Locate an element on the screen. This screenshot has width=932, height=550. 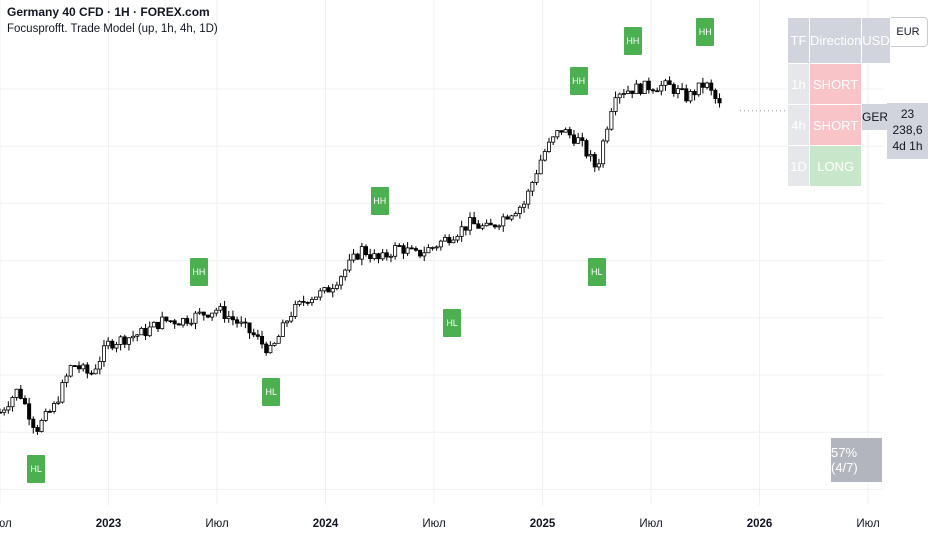
symbol-title: Germany 40 CFD · 1H · FOREX.com is located at coordinates (108, 12).